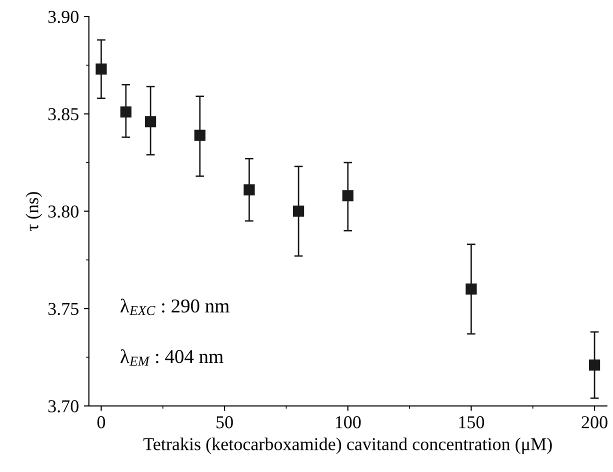 The height and width of the screenshot is (472, 613). Describe the element at coordinates (224, 422) in the screenshot. I see `x-tick-label: 50` at that location.